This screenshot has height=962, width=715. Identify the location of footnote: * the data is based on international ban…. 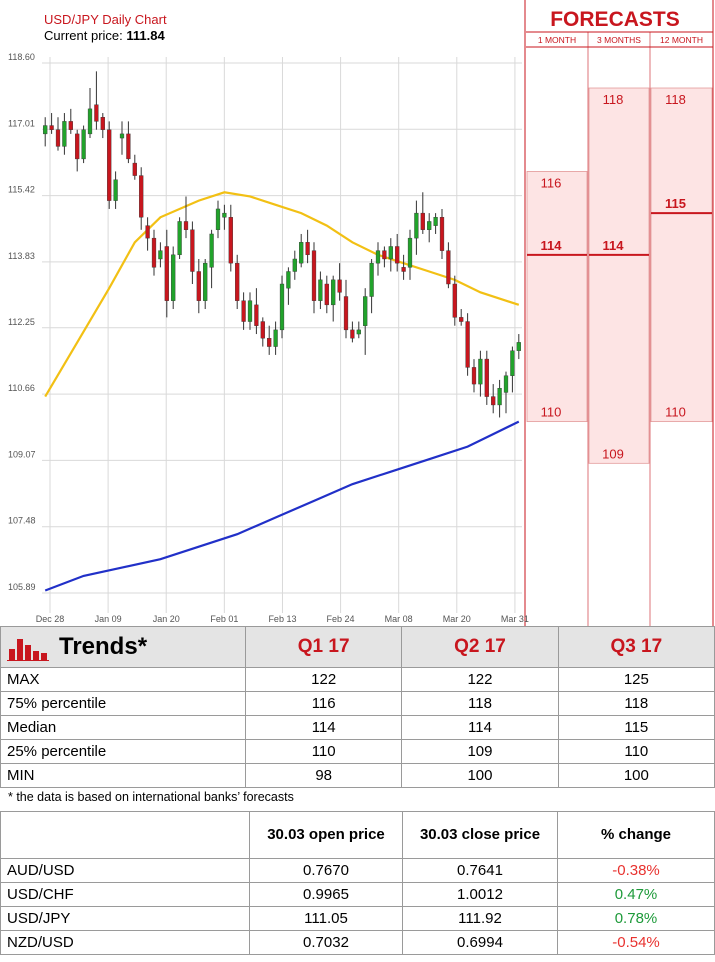
(151, 797).